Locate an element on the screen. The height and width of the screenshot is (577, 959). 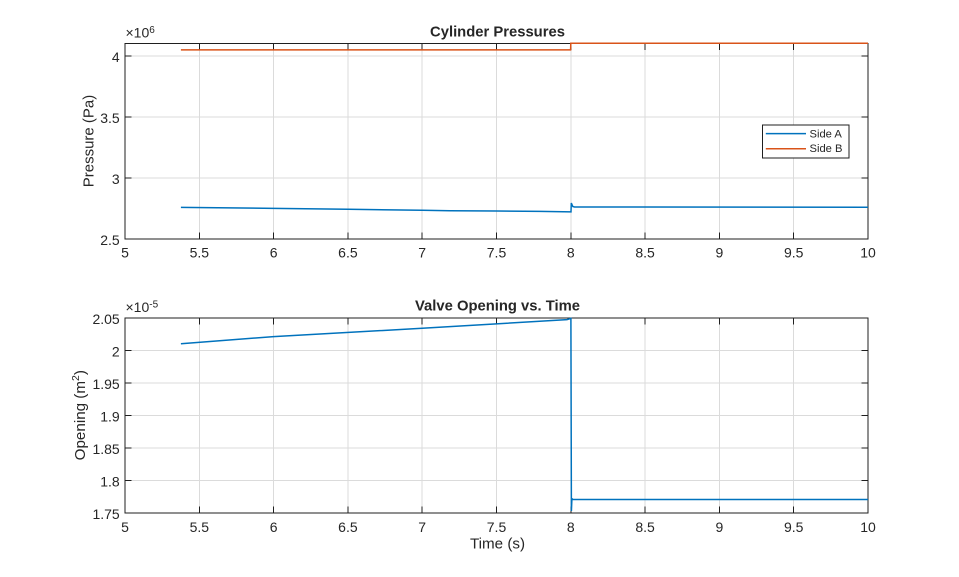
svg-text: Pressure (Pa) is located at coordinates (89, 141).